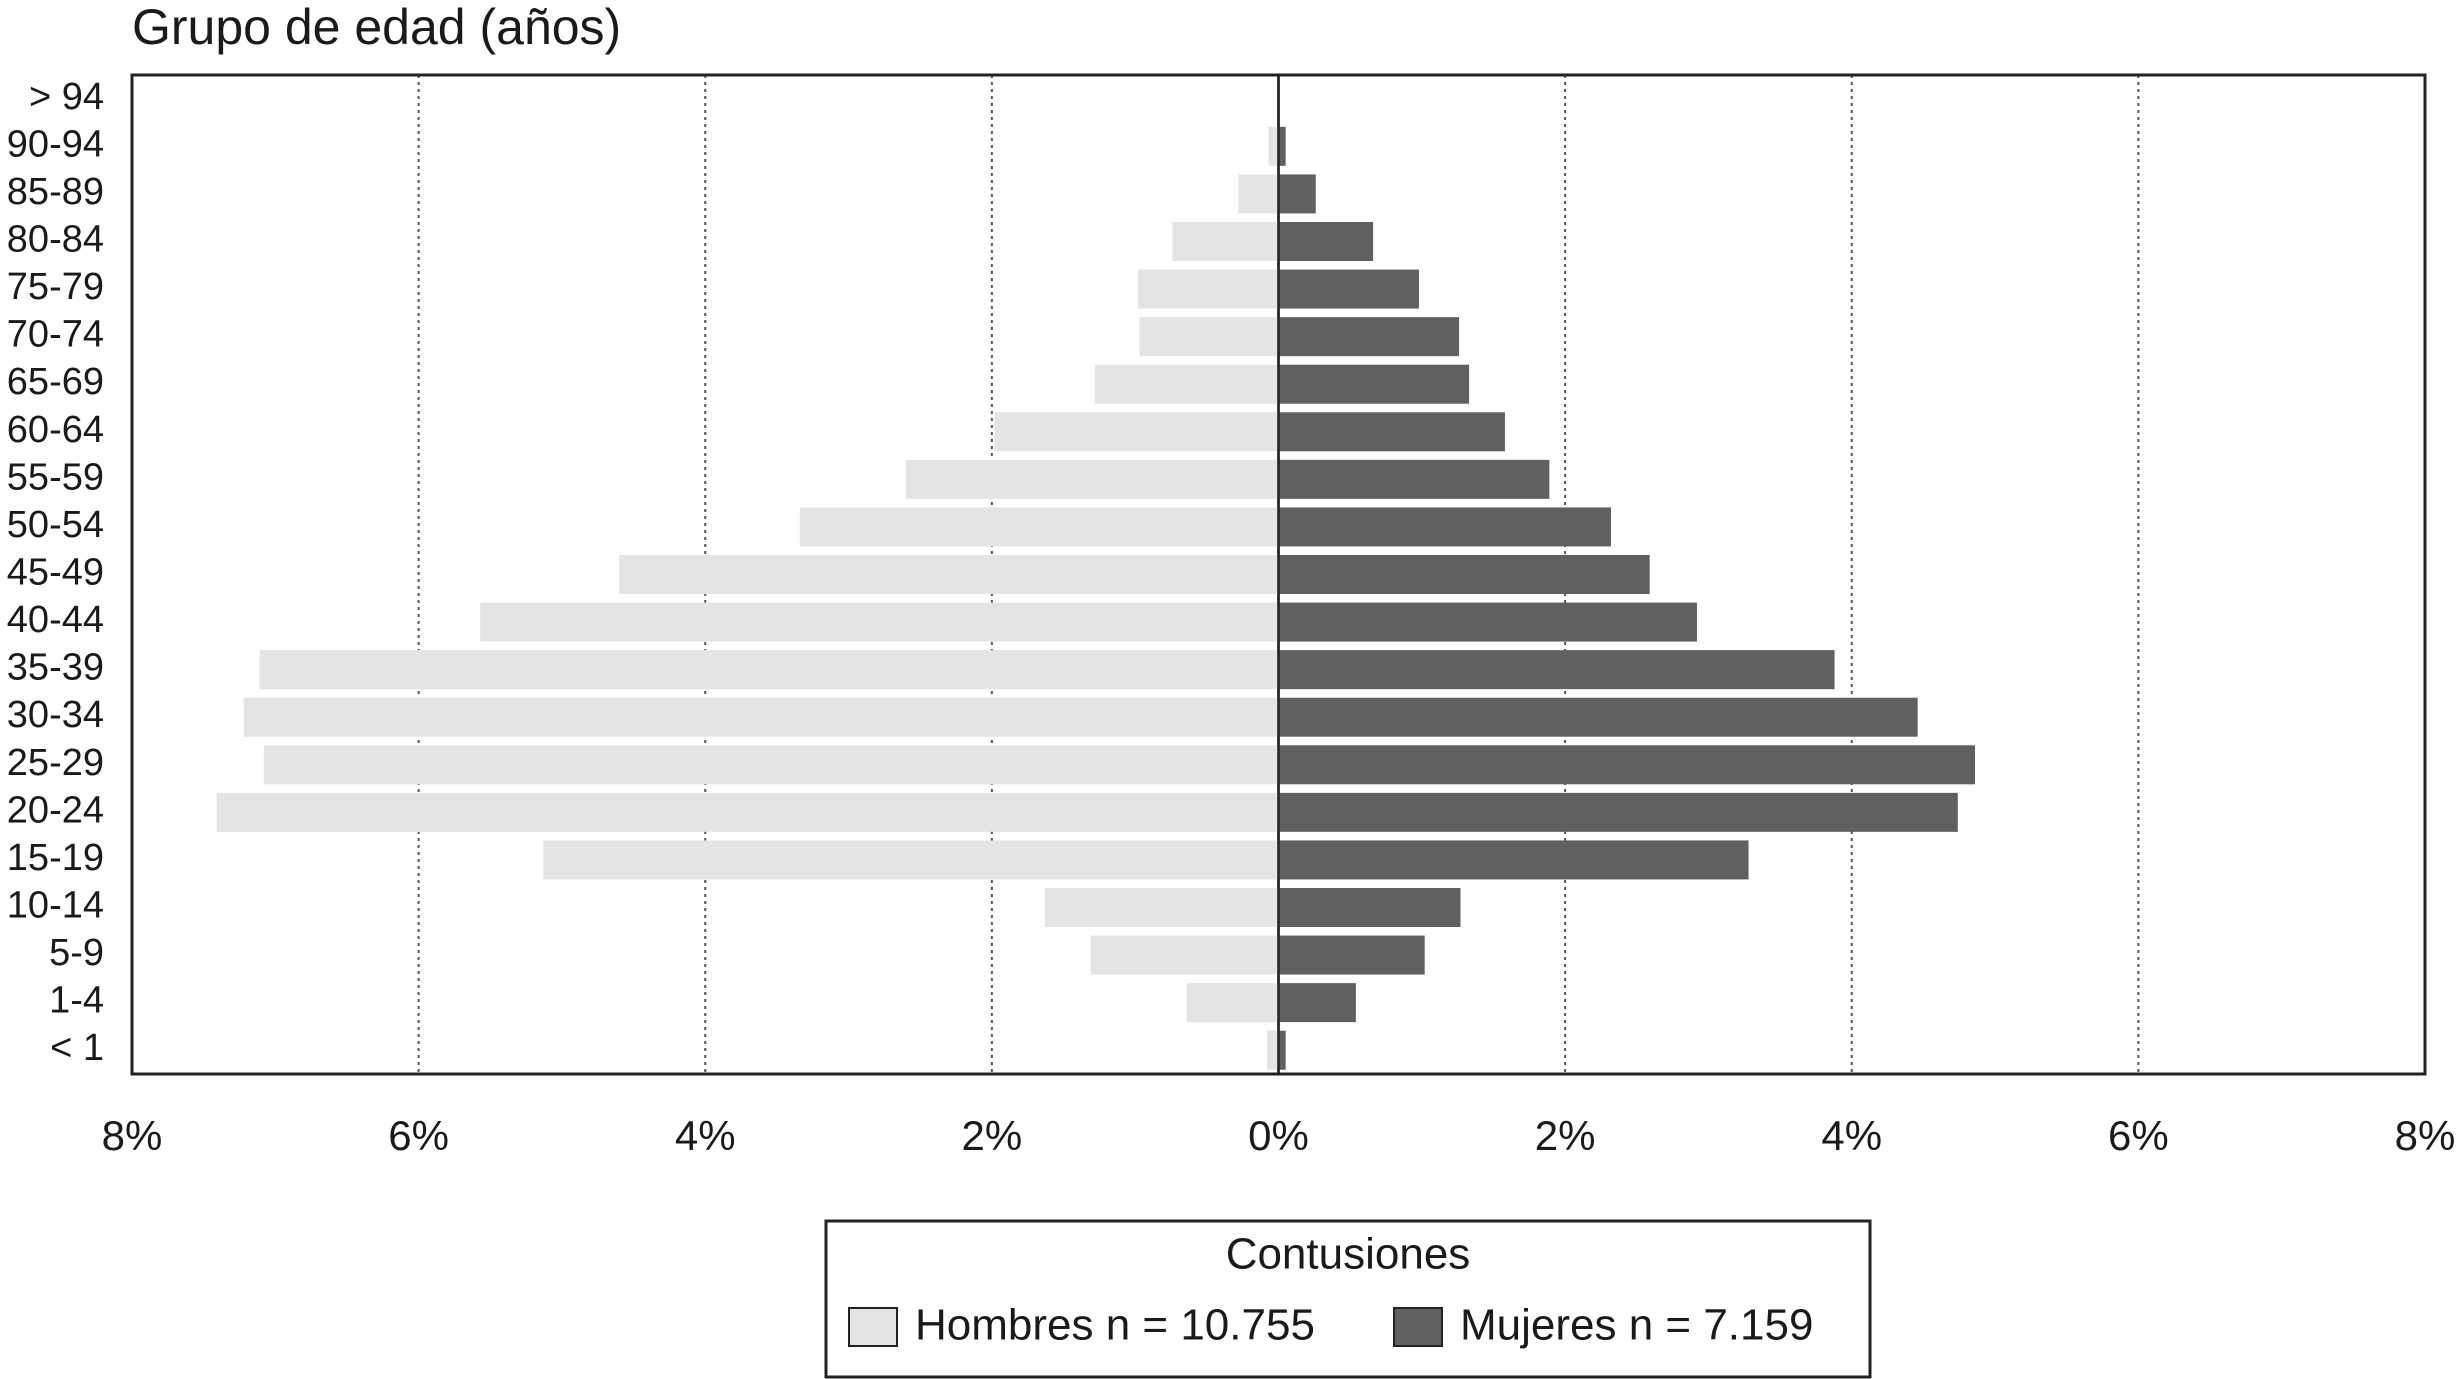  What do you see at coordinates (55, 858) in the screenshot?
I see `y-tick-label: 15-19` at bounding box center [55, 858].